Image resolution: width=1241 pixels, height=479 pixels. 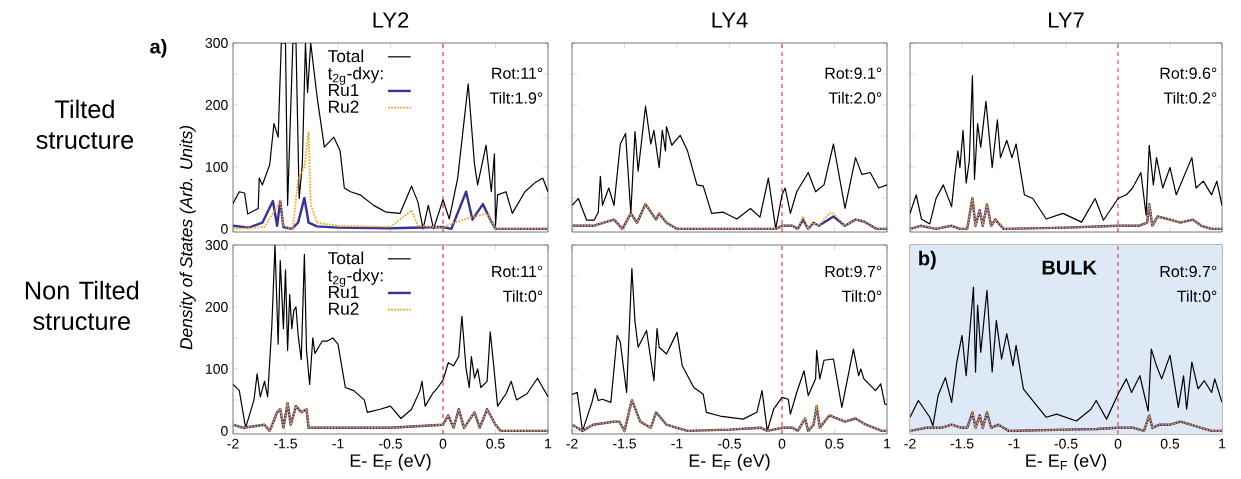 What do you see at coordinates (853, 73) in the screenshot?
I see `annotation: Rot:9.1°` at bounding box center [853, 73].